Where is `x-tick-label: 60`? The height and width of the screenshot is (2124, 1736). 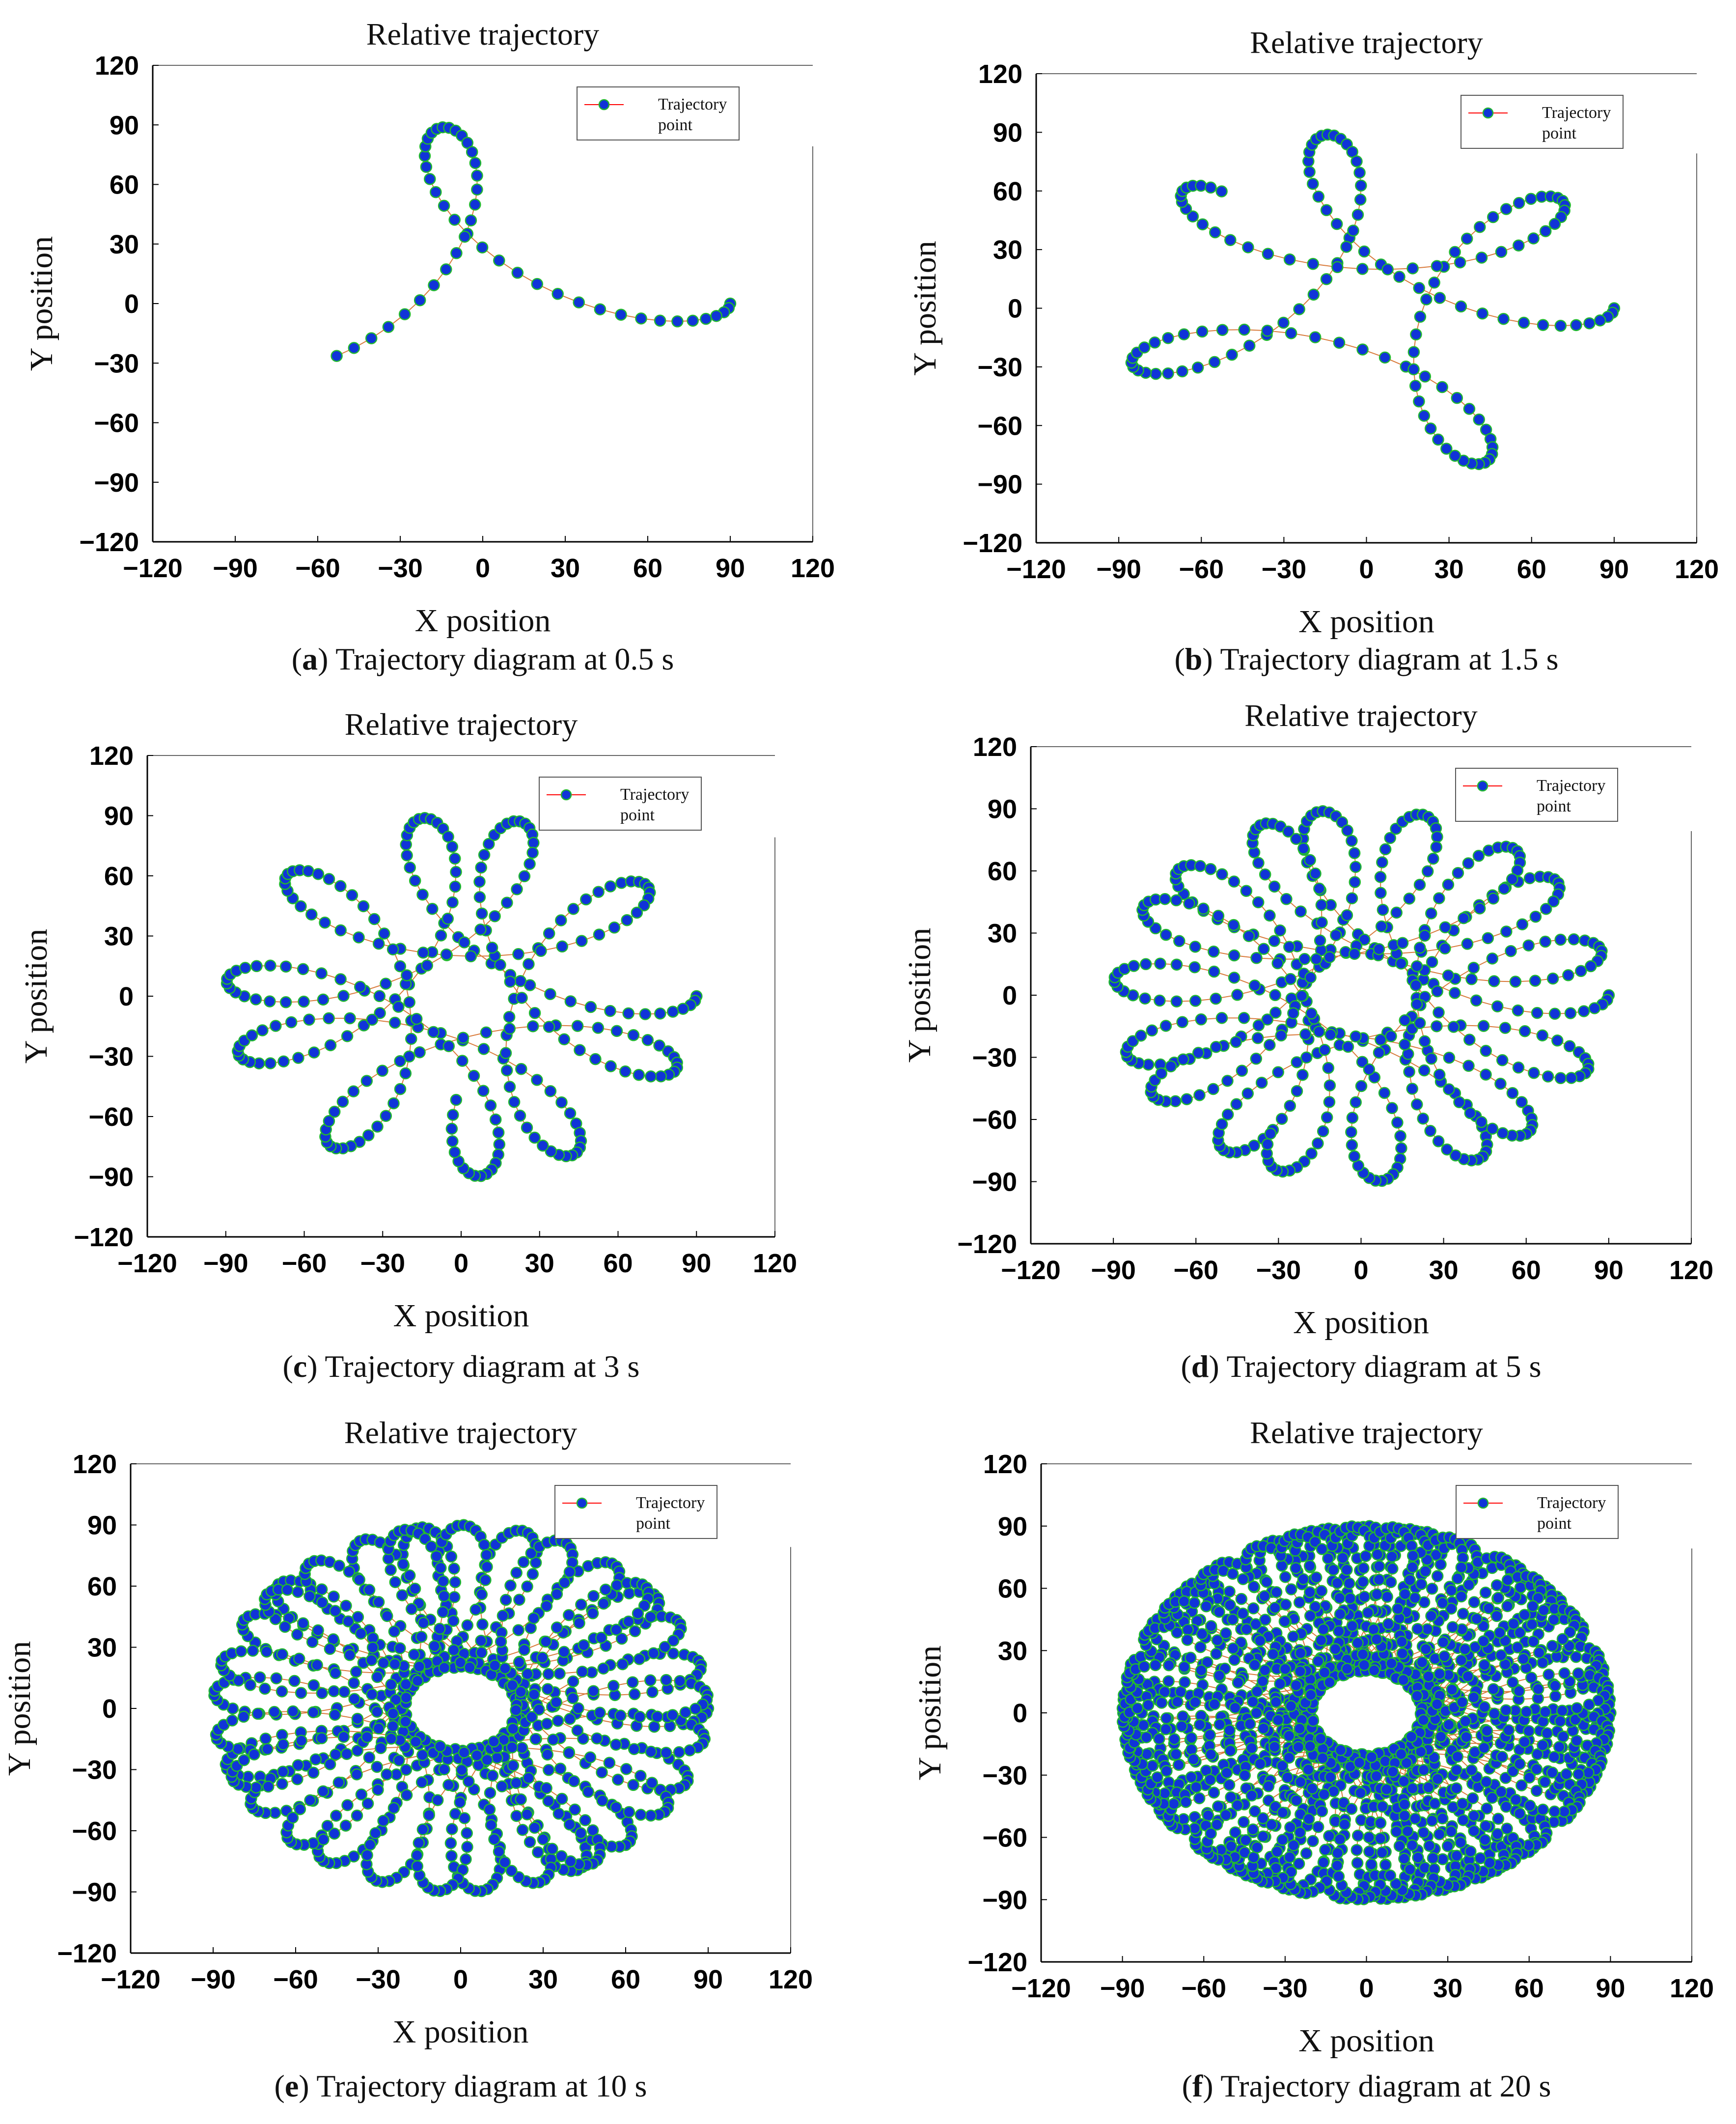 x-tick-label: 60 is located at coordinates (1531, 570).